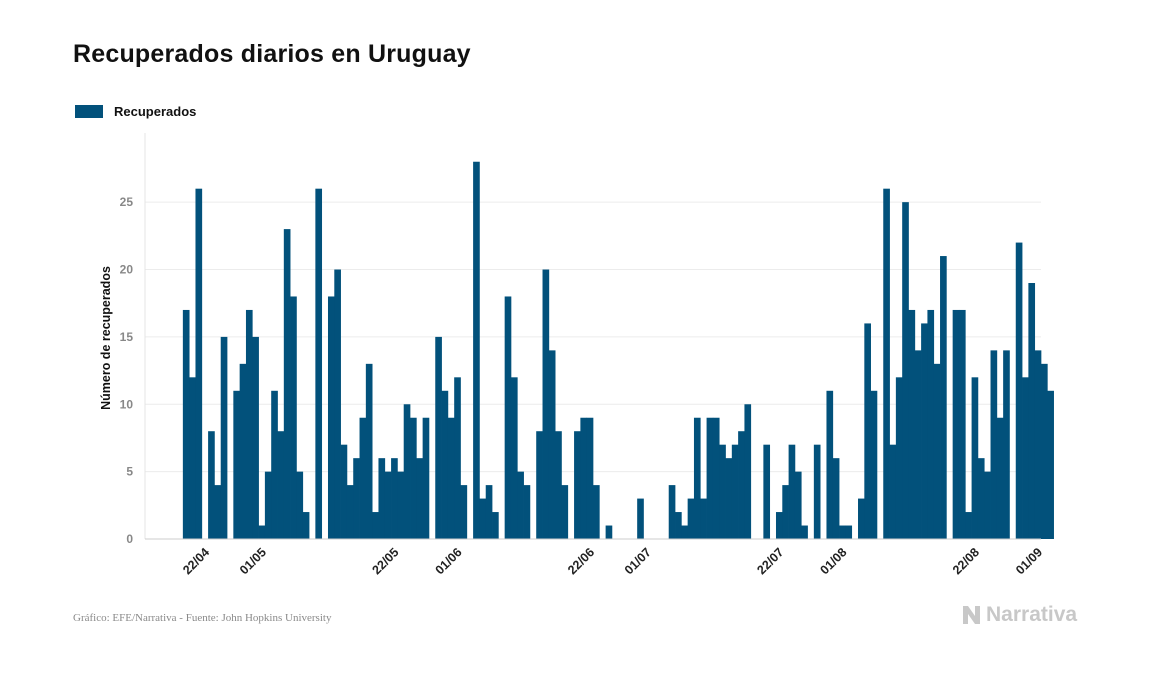 This screenshot has height=674, width=1157. Describe the element at coordinates (770, 561) in the screenshot. I see `x-tick-label: 22/07` at that location.